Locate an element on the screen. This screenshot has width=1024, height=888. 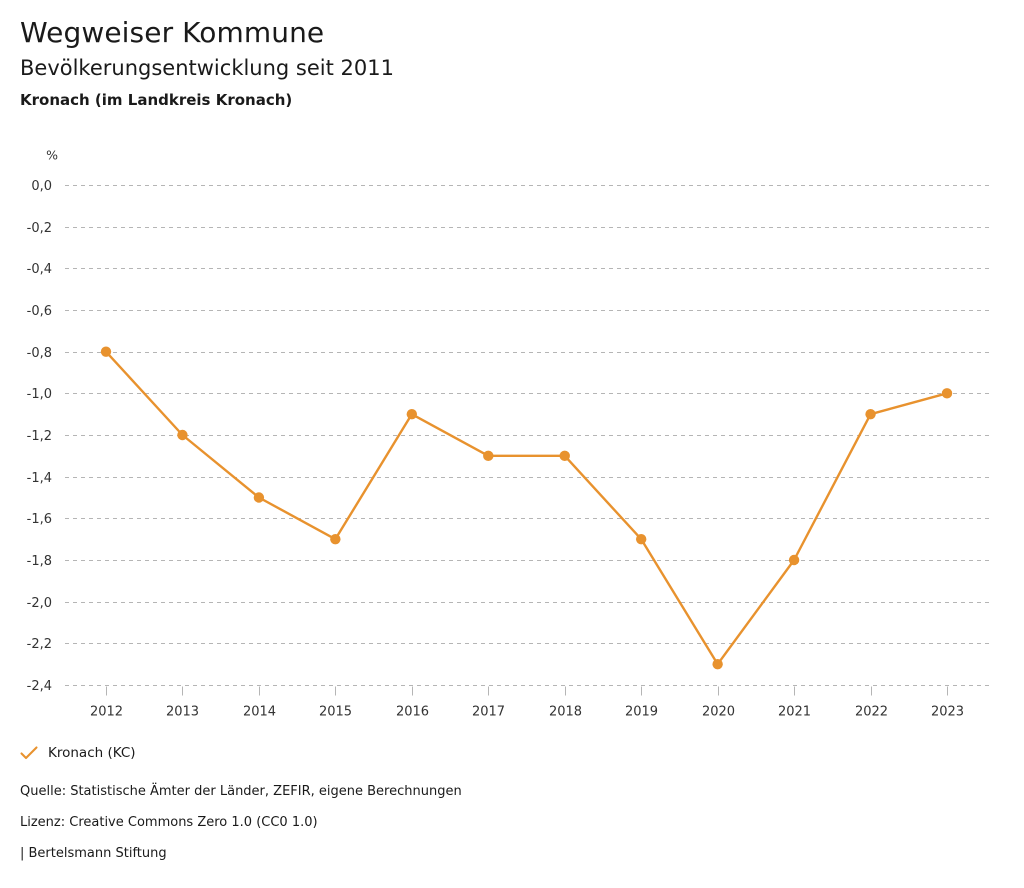
y-axis-tick-label: -1,2 is located at coordinates (39, 436).